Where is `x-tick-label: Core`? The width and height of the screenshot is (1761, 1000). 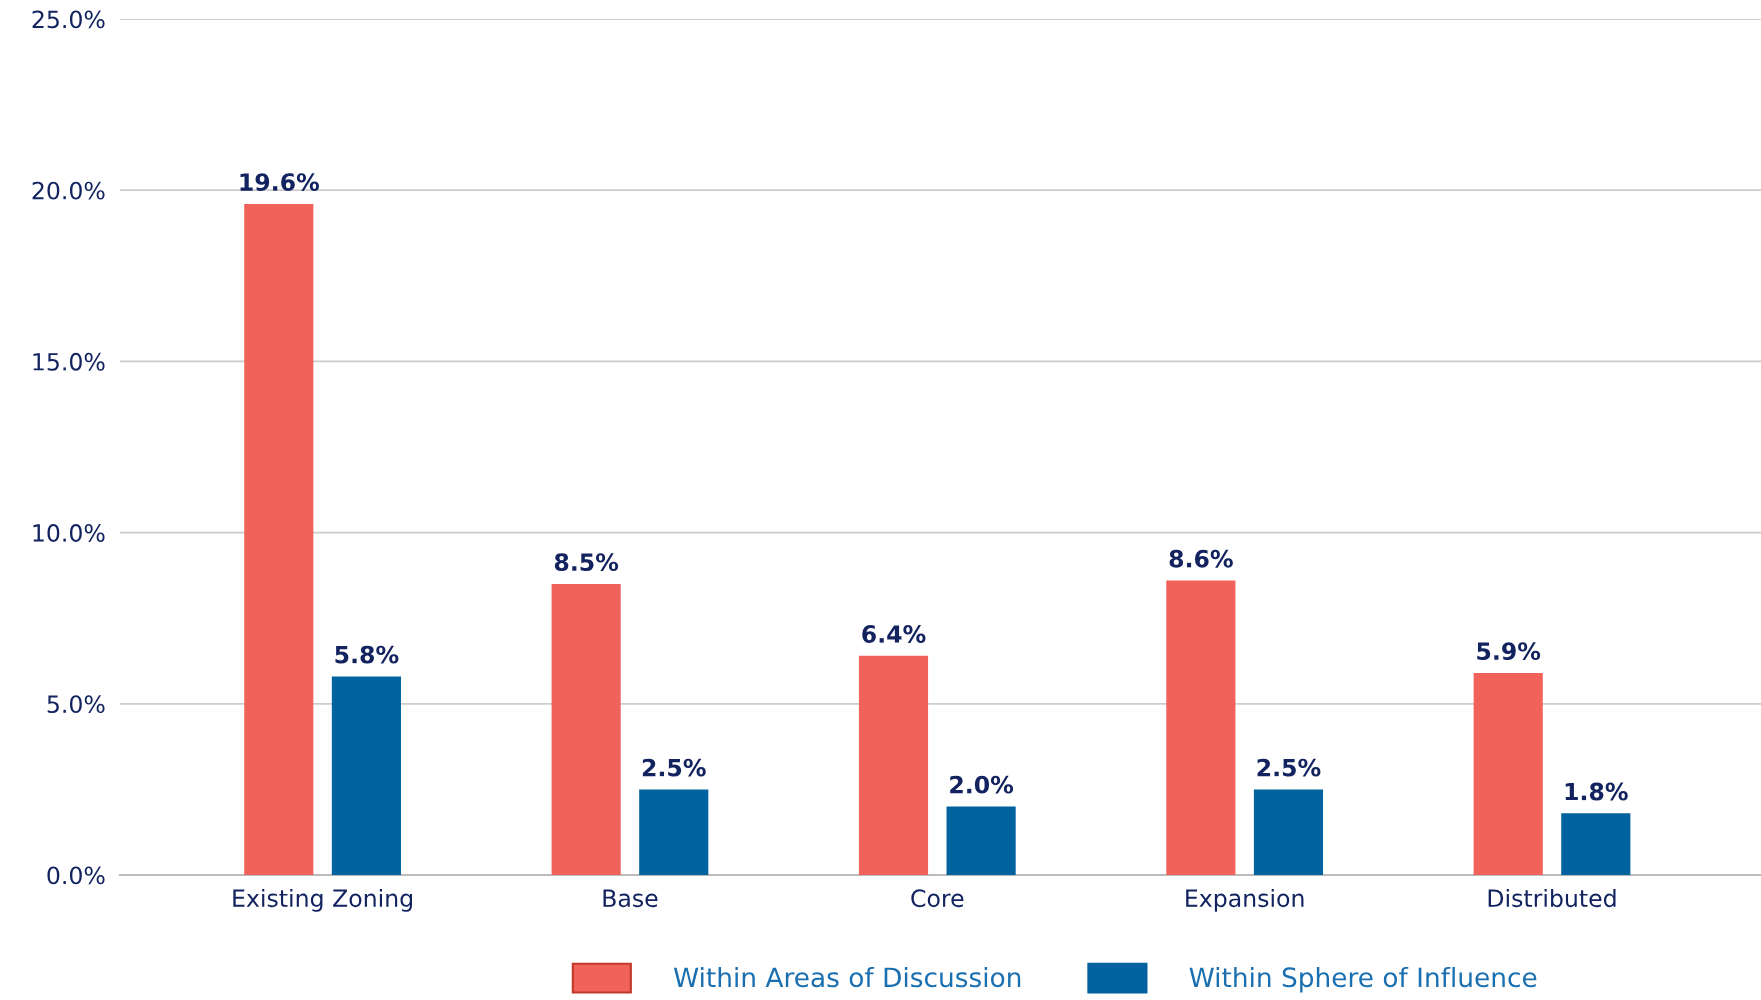
x-tick-label: Core is located at coordinates (937, 898).